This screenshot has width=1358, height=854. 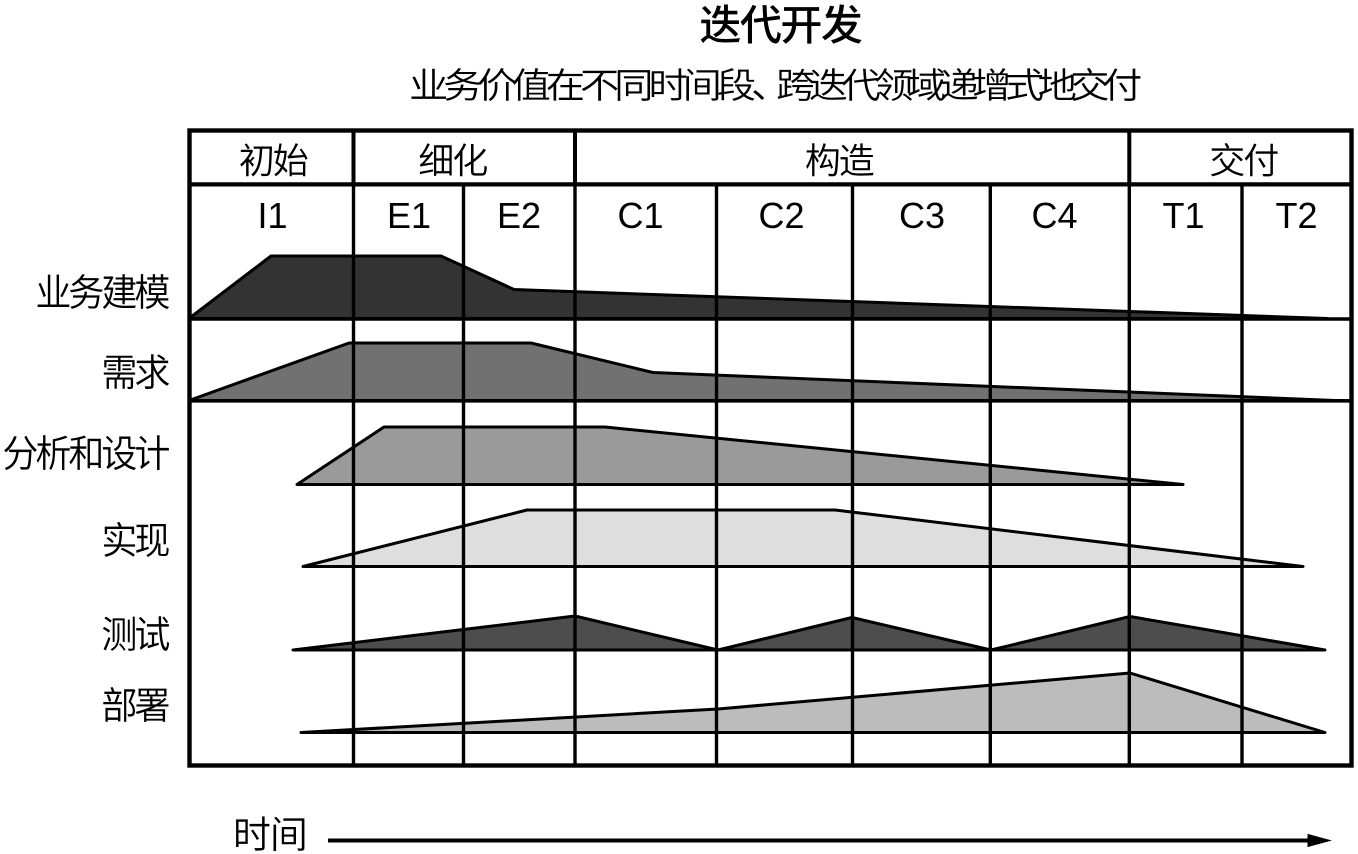 What do you see at coordinates (1183, 215) in the screenshot?
I see `svg-text: T1` at bounding box center [1183, 215].